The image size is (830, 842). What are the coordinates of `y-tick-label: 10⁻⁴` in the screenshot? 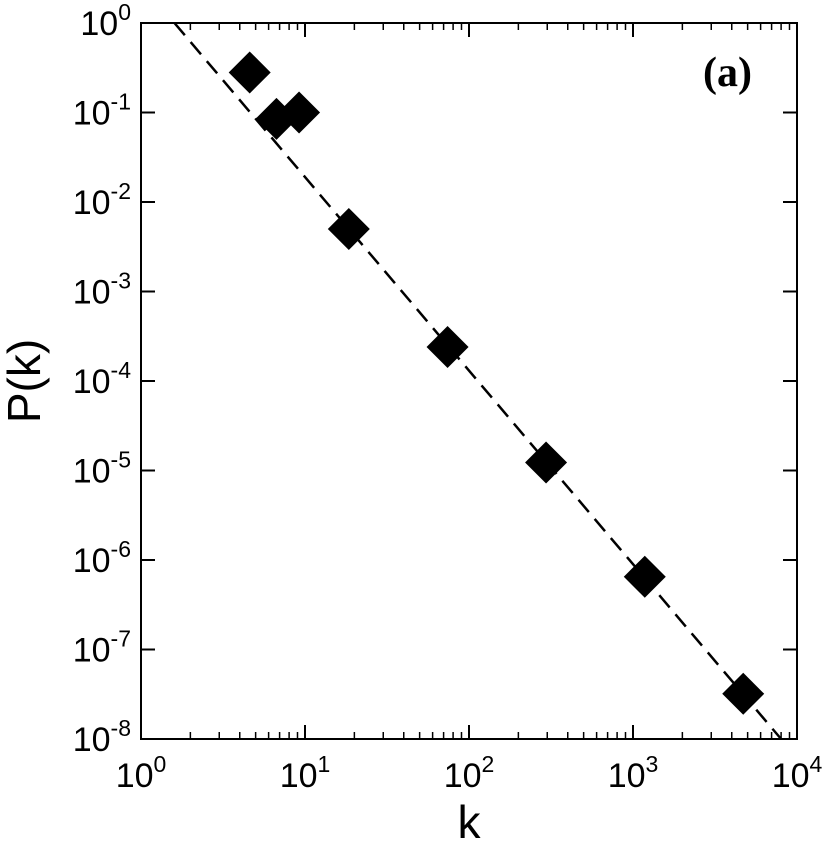 It's located at (102, 379).